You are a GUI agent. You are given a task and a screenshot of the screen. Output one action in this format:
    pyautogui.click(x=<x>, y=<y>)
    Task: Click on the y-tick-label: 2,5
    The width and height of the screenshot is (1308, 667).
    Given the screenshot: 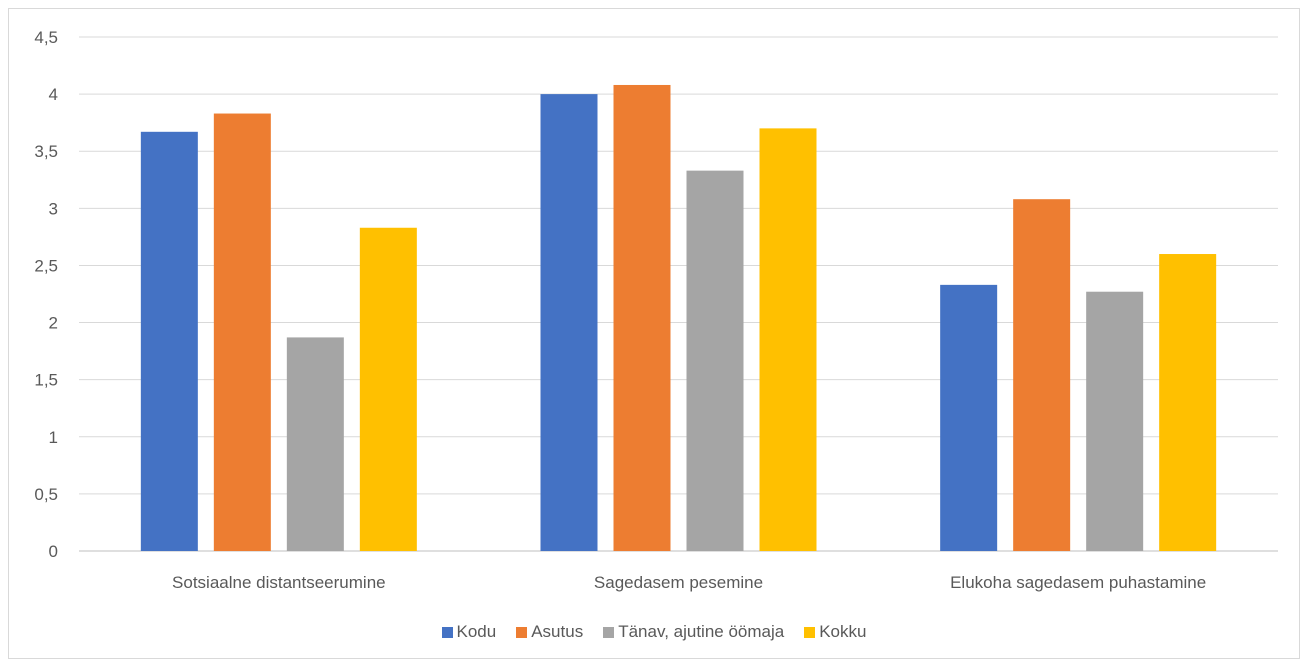 What is the action you would take?
    pyautogui.click(x=46, y=265)
    